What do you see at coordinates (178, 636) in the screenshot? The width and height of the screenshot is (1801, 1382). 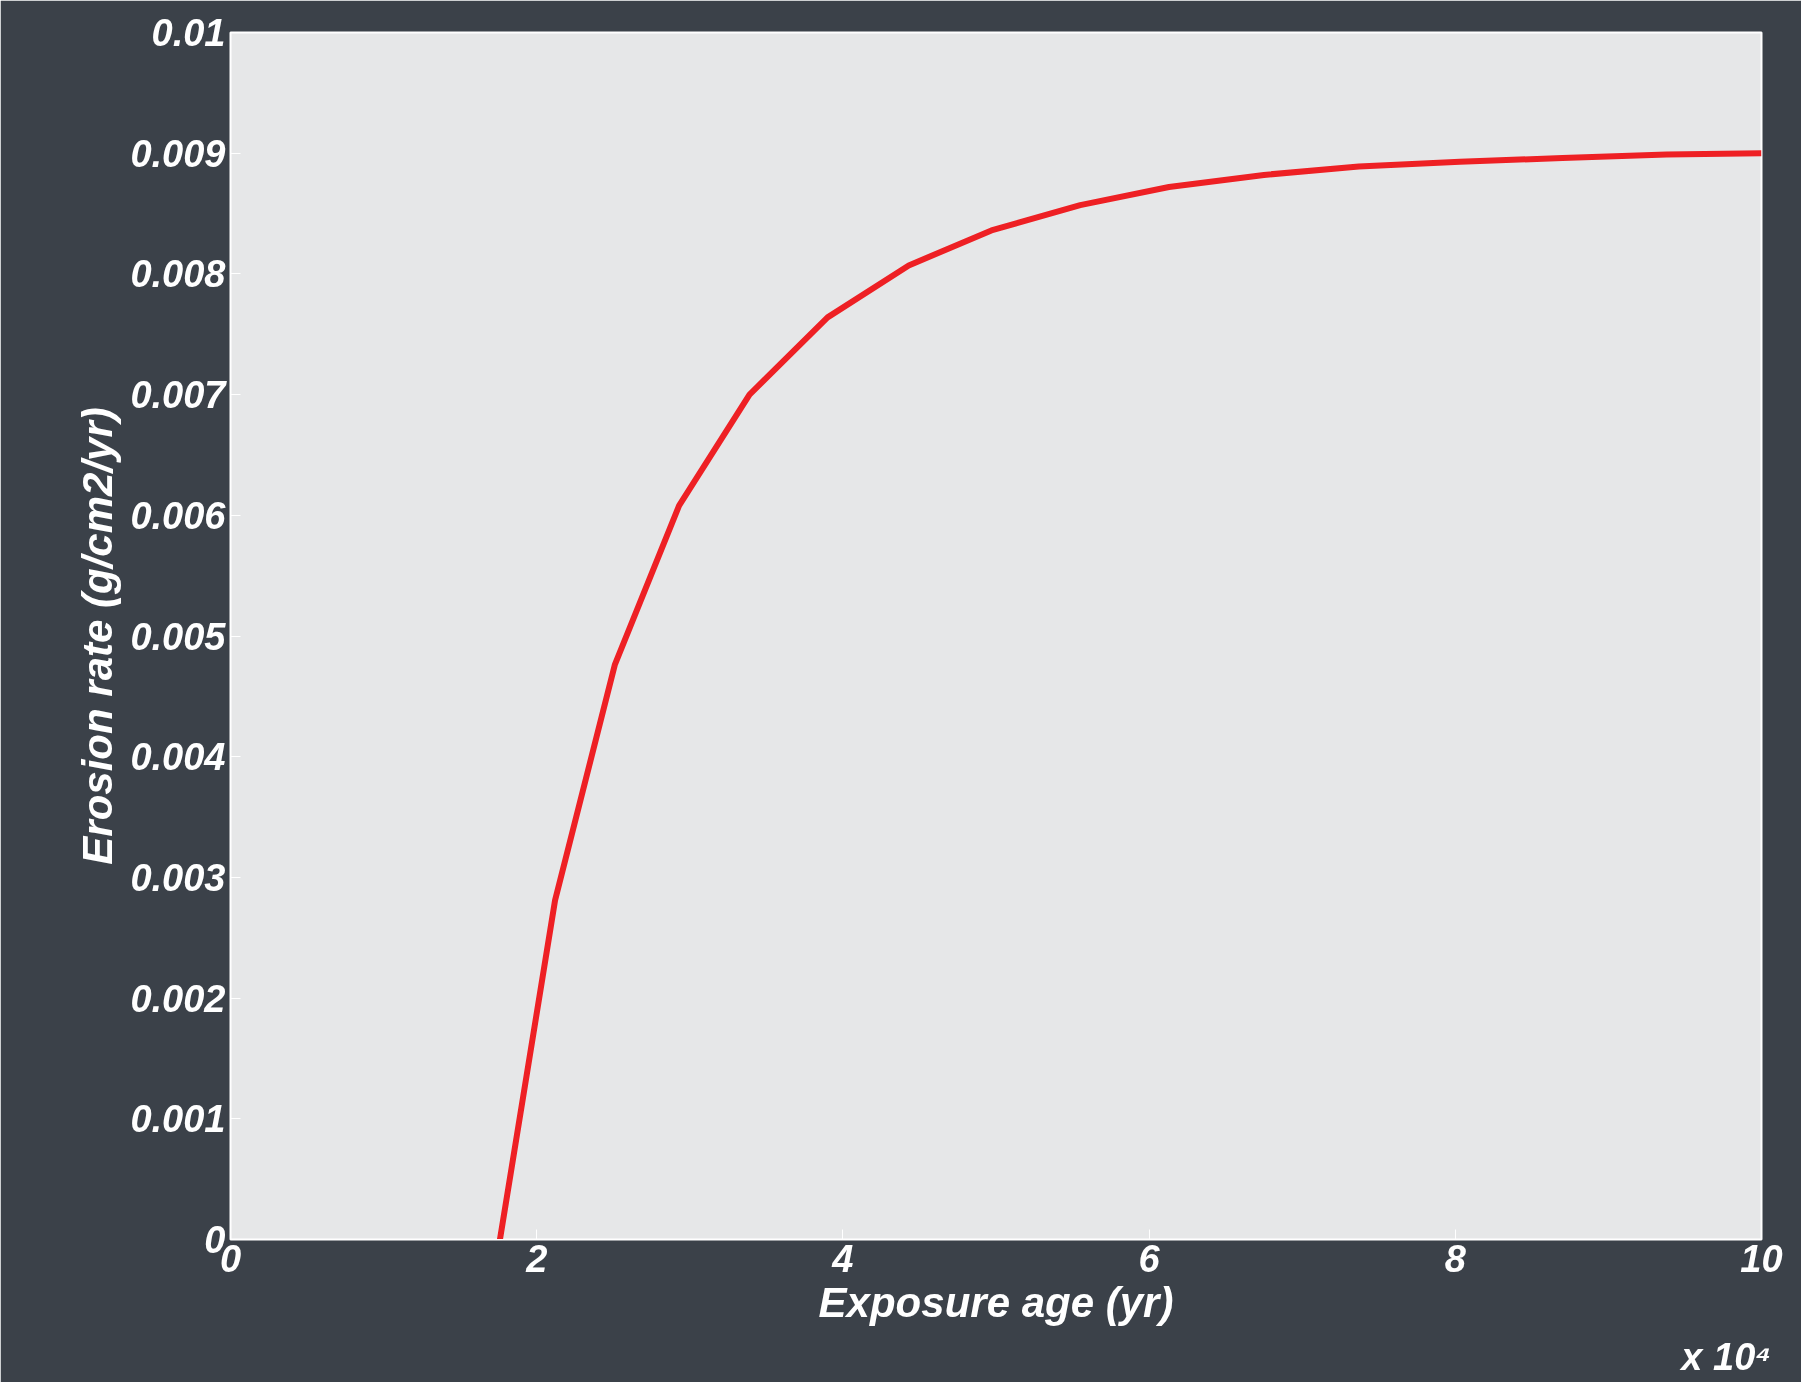 I see `y-tick-label: 0.005` at bounding box center [178, 636].